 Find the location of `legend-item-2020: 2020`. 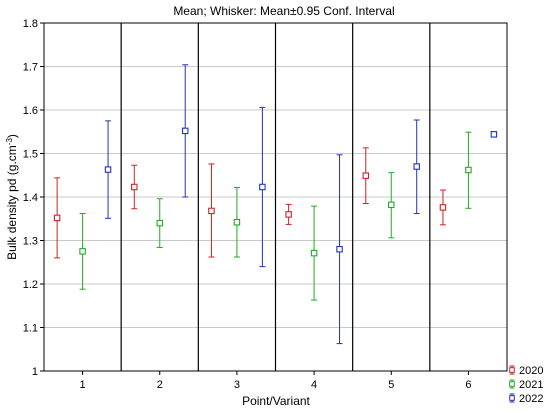

legend-item-2020: 2020 is located at coordinates (526, 371).